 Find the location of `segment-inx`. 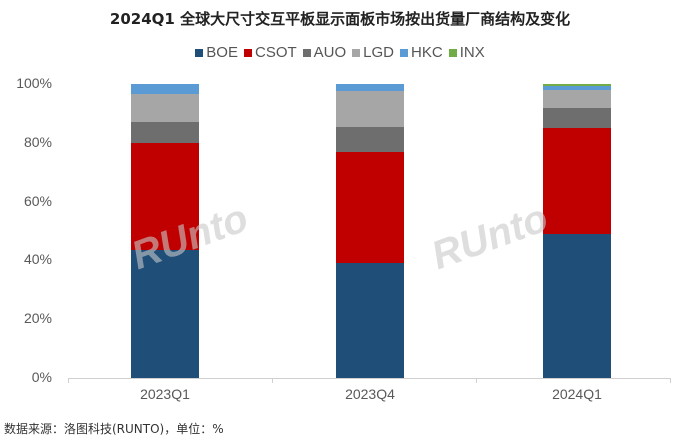

segment-inx is located at coordinates (577, 85).